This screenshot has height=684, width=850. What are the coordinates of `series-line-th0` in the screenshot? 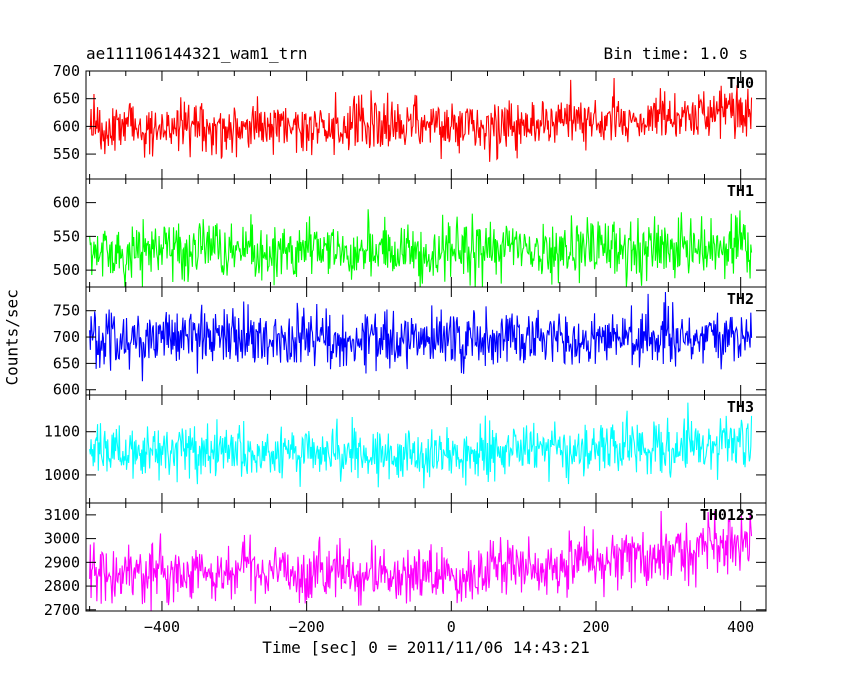 It's located at (421, 119).